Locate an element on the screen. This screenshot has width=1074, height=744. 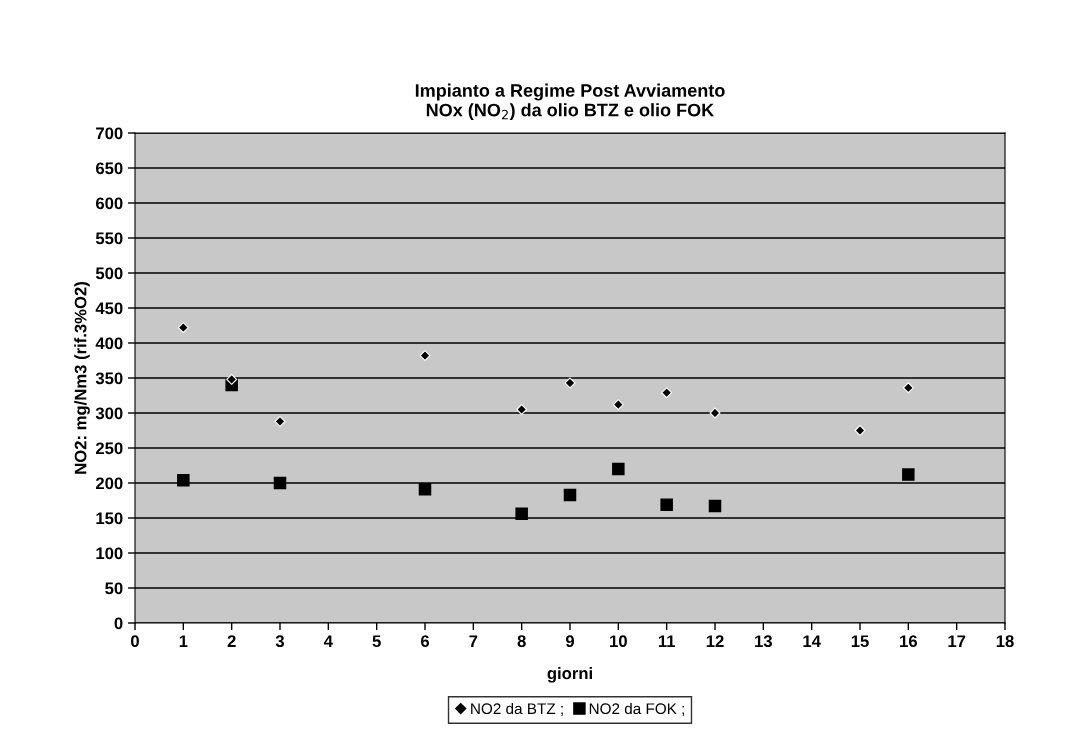
x-tick-label: 18 is located at coordinates (1005, 641).